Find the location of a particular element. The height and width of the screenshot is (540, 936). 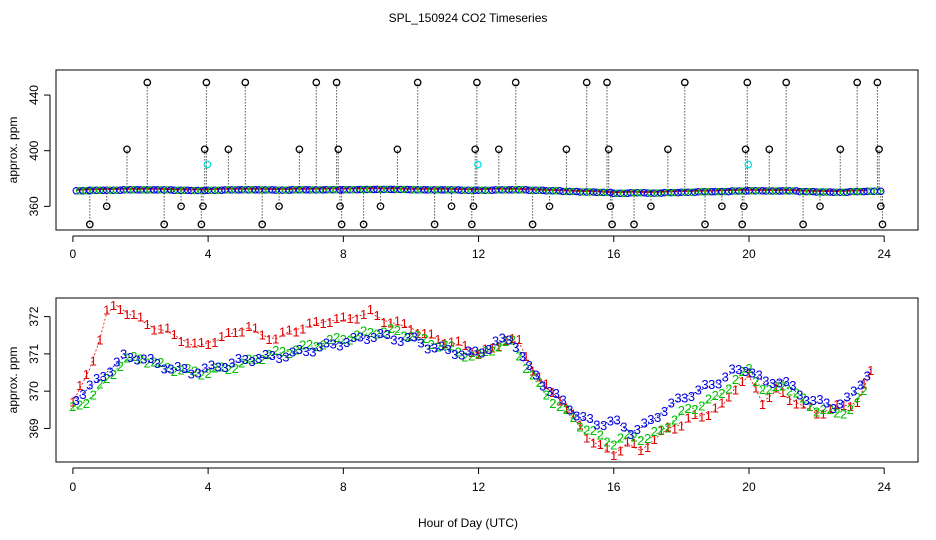

top-x-tick-label: 12 is located at coordinates (479, 254).